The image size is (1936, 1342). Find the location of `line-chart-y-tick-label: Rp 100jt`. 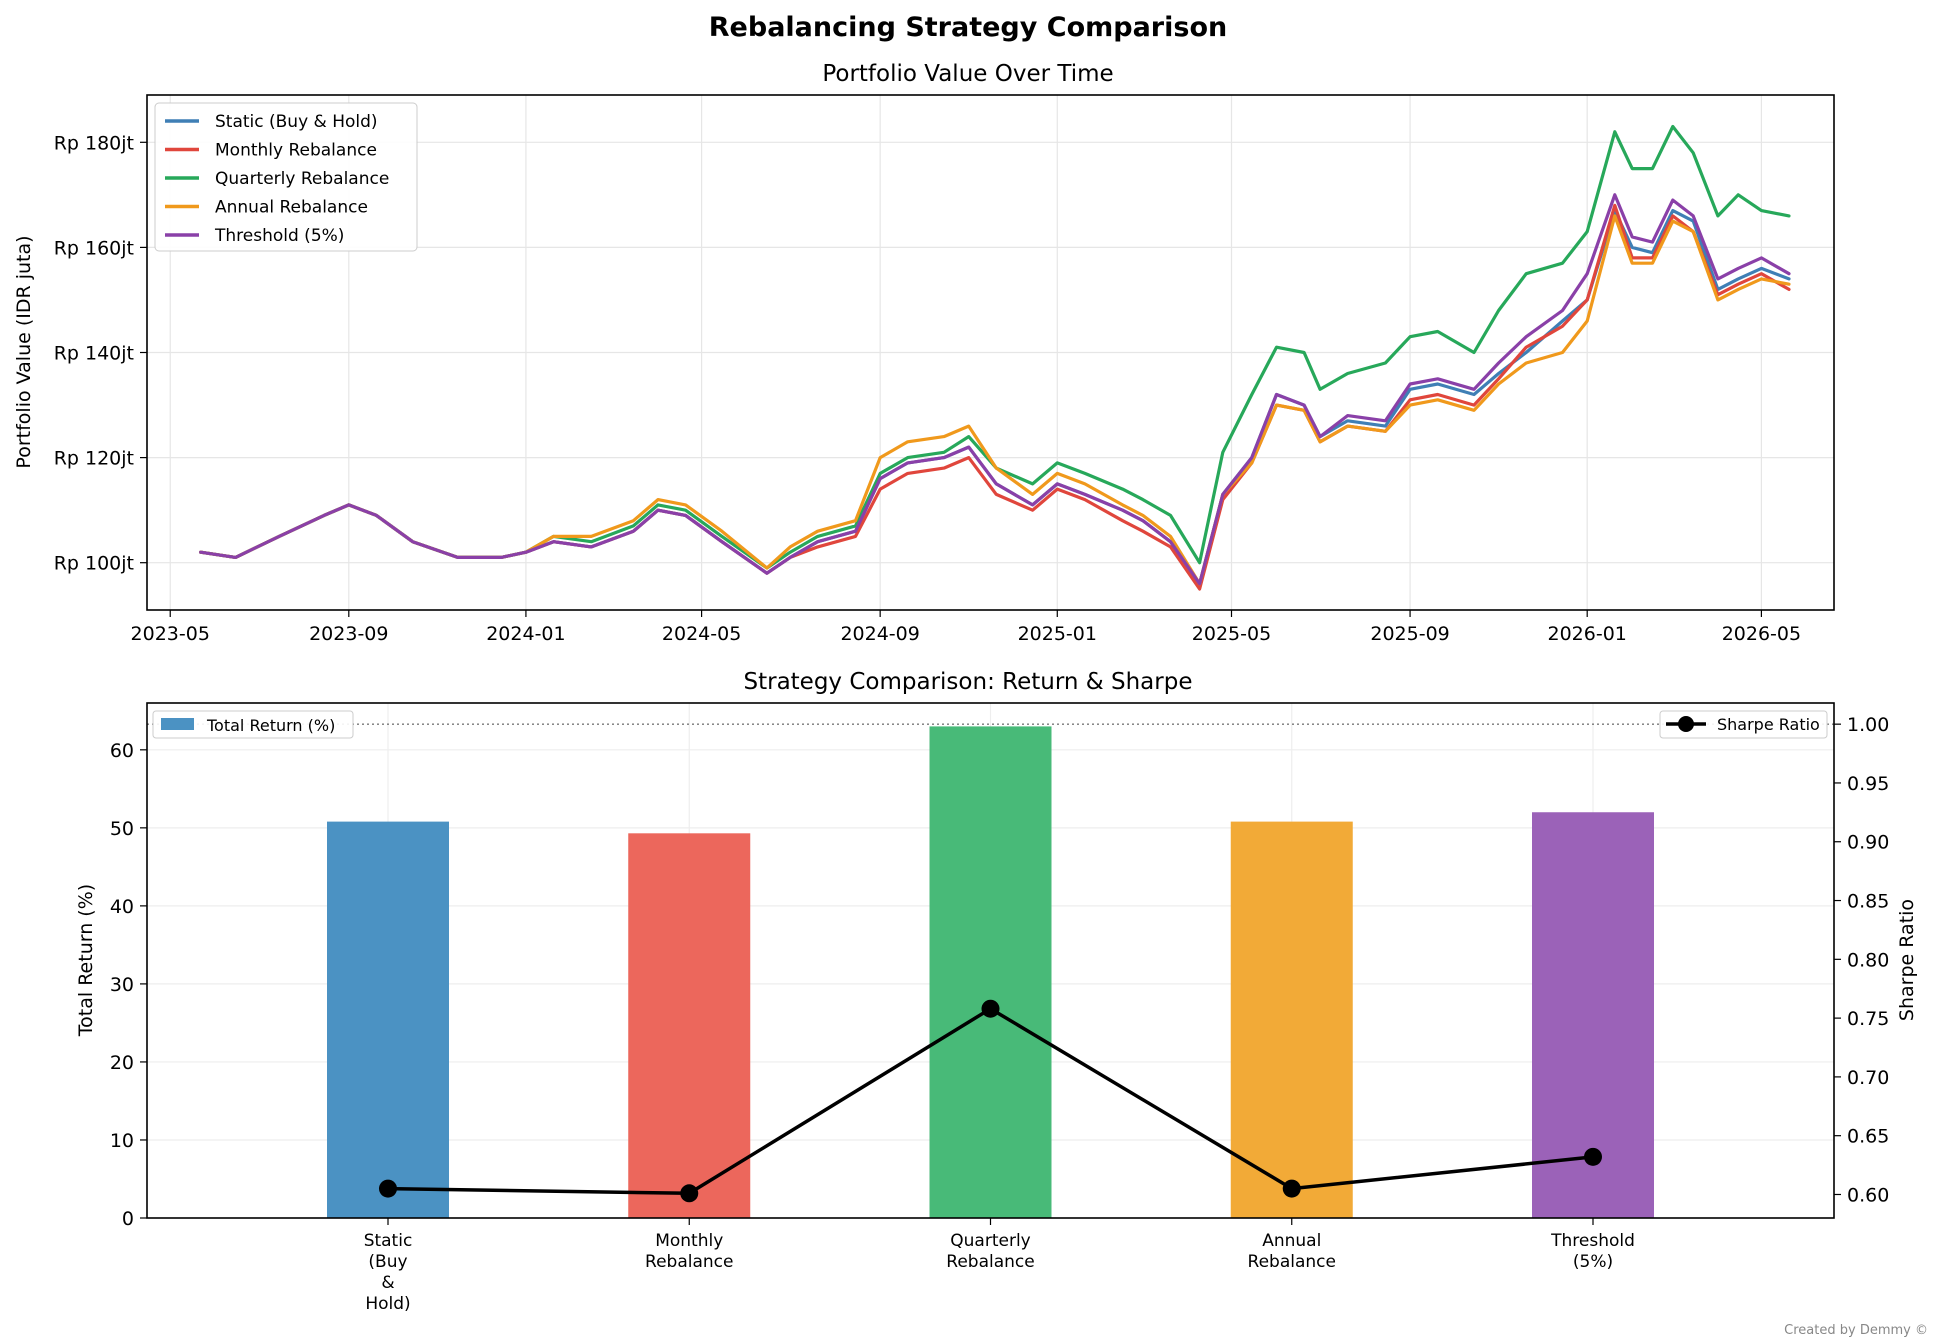

line-chart-y-tick-label: Rp 100jt is located at coordinates (94, 564).